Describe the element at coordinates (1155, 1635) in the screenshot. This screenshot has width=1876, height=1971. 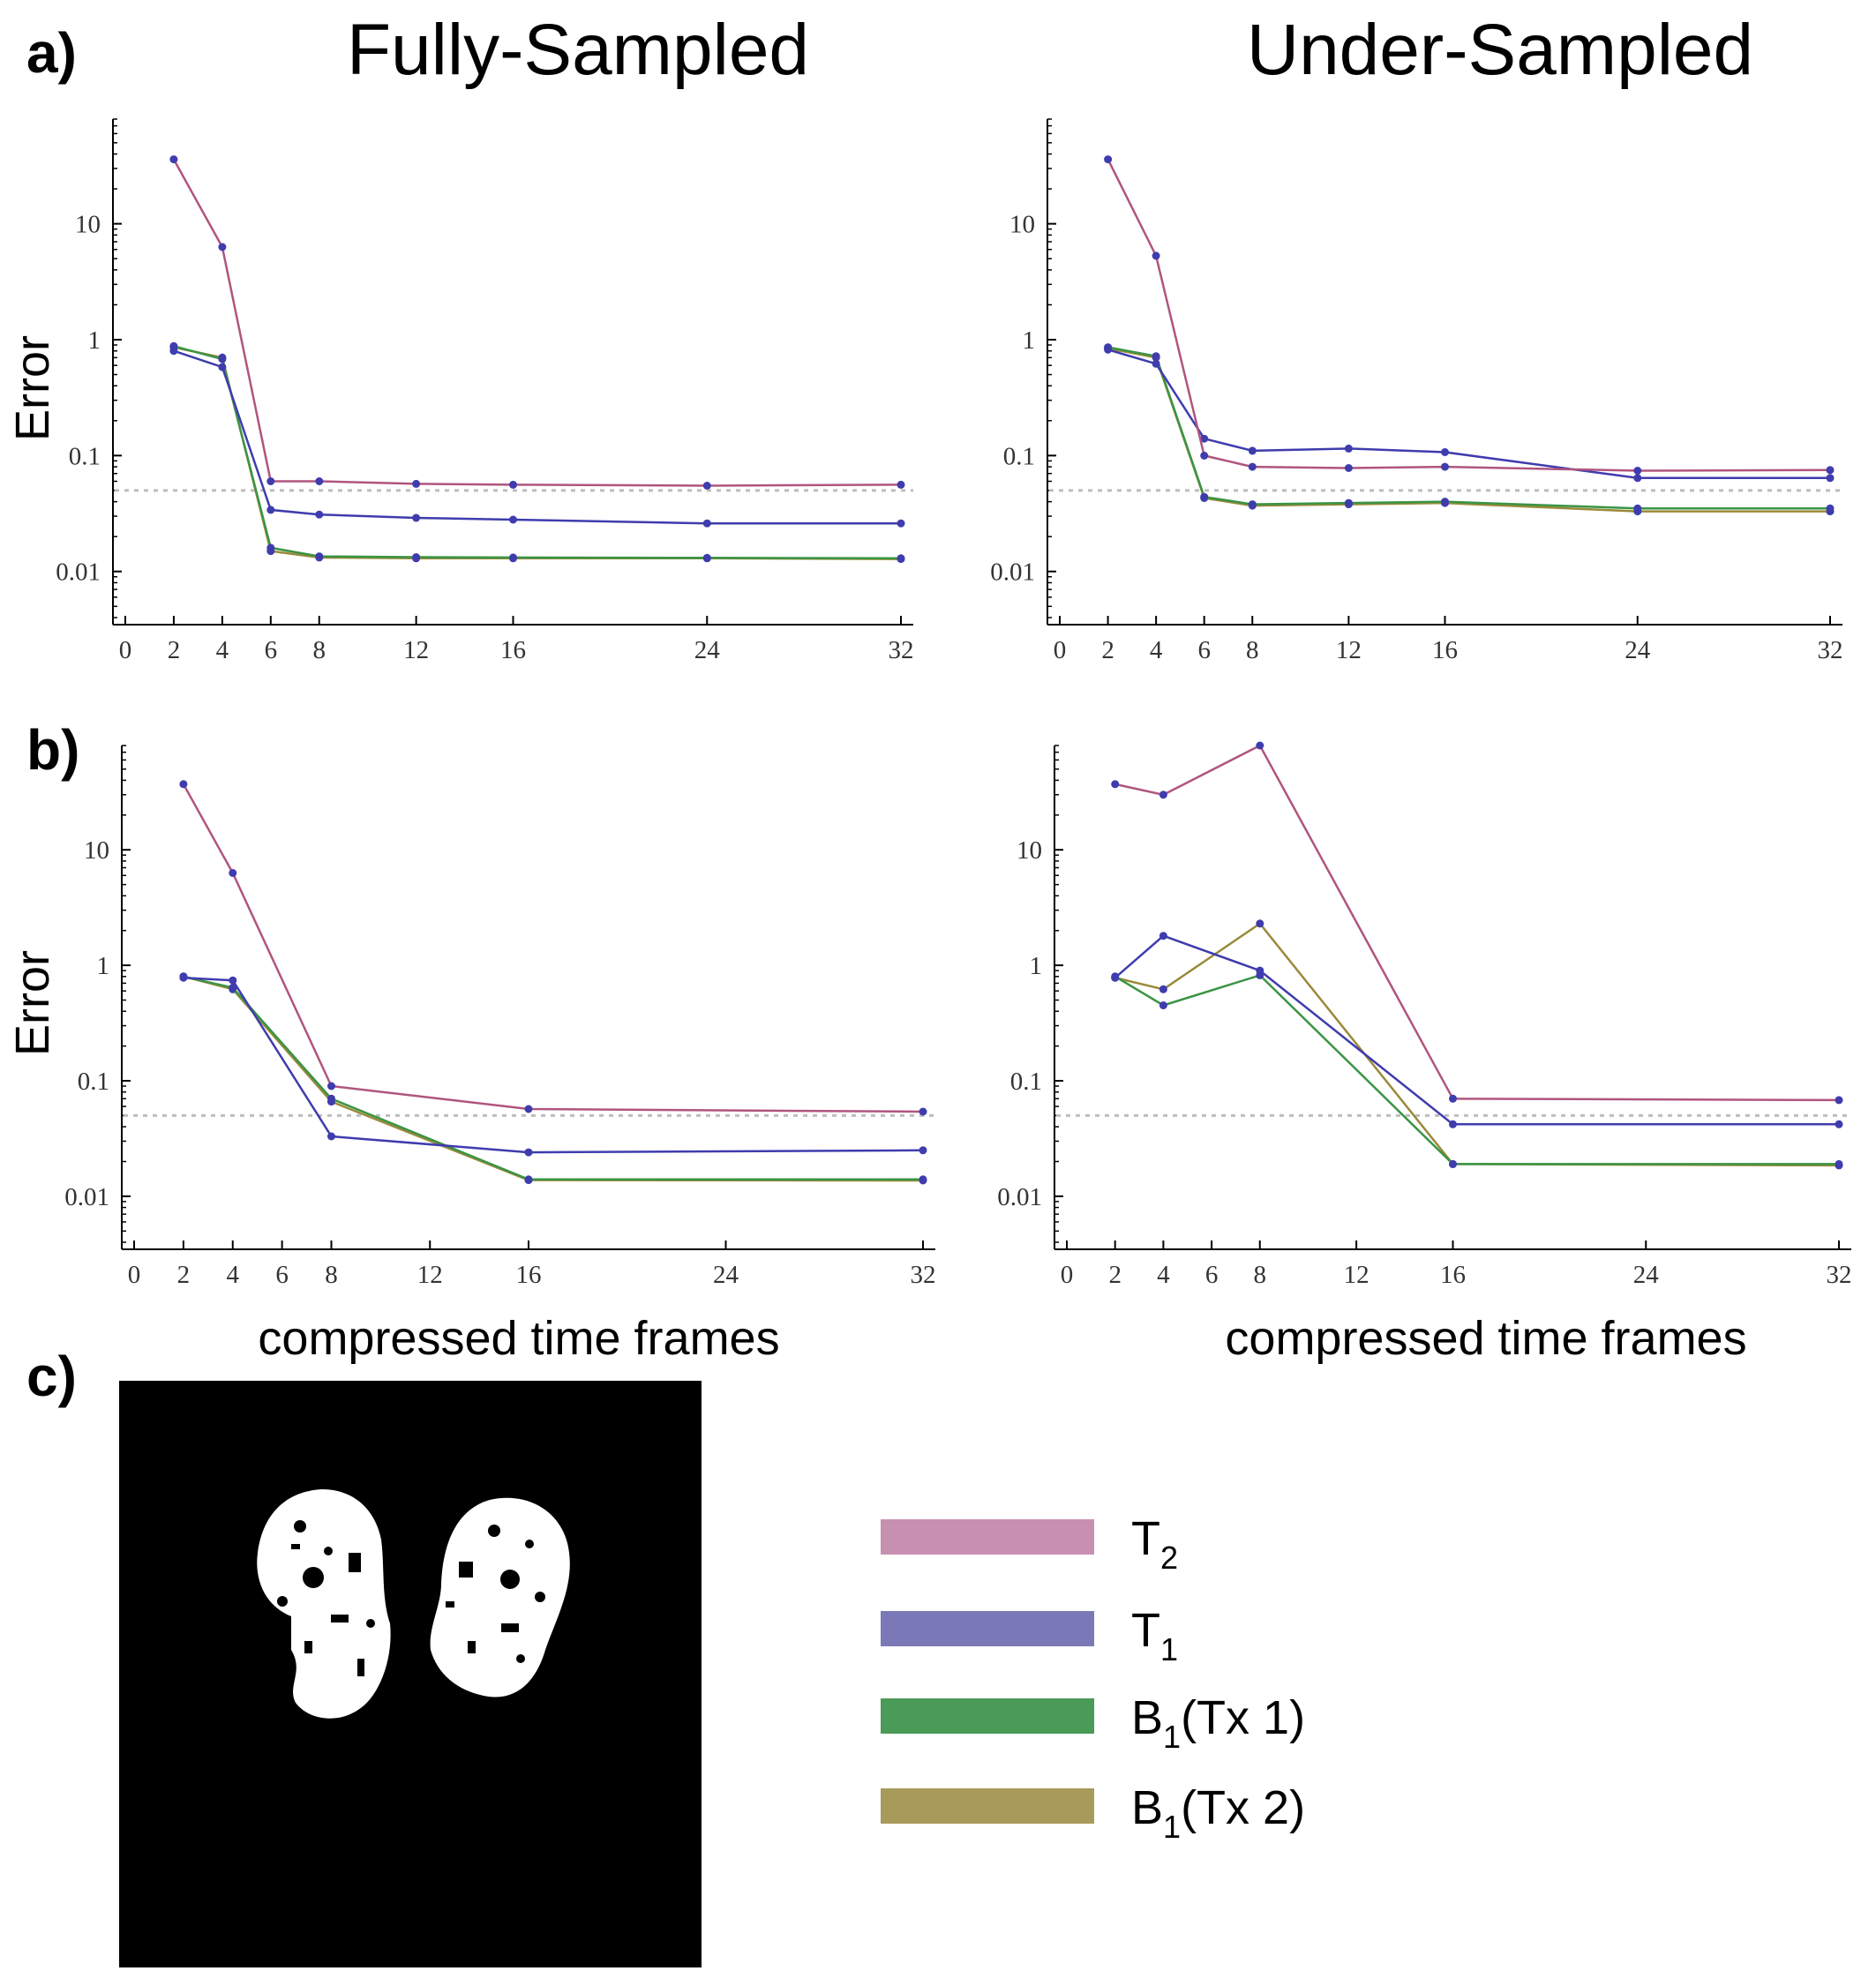
I see `legend-label-t1: T1` at that location.